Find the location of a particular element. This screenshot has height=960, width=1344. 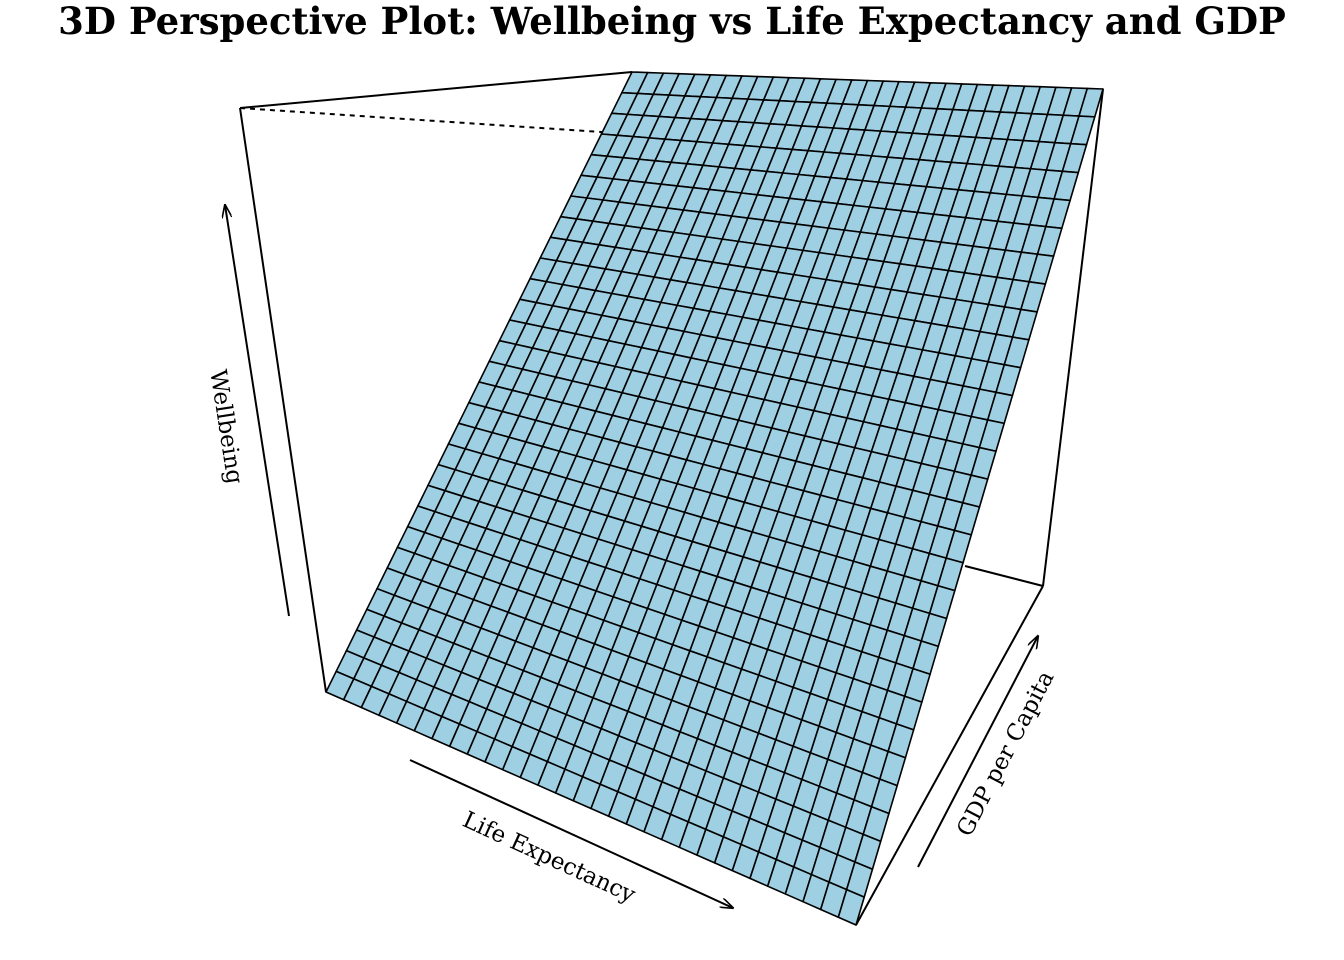

wellbeing-axis-arrow is located at coordinates (257, 411).